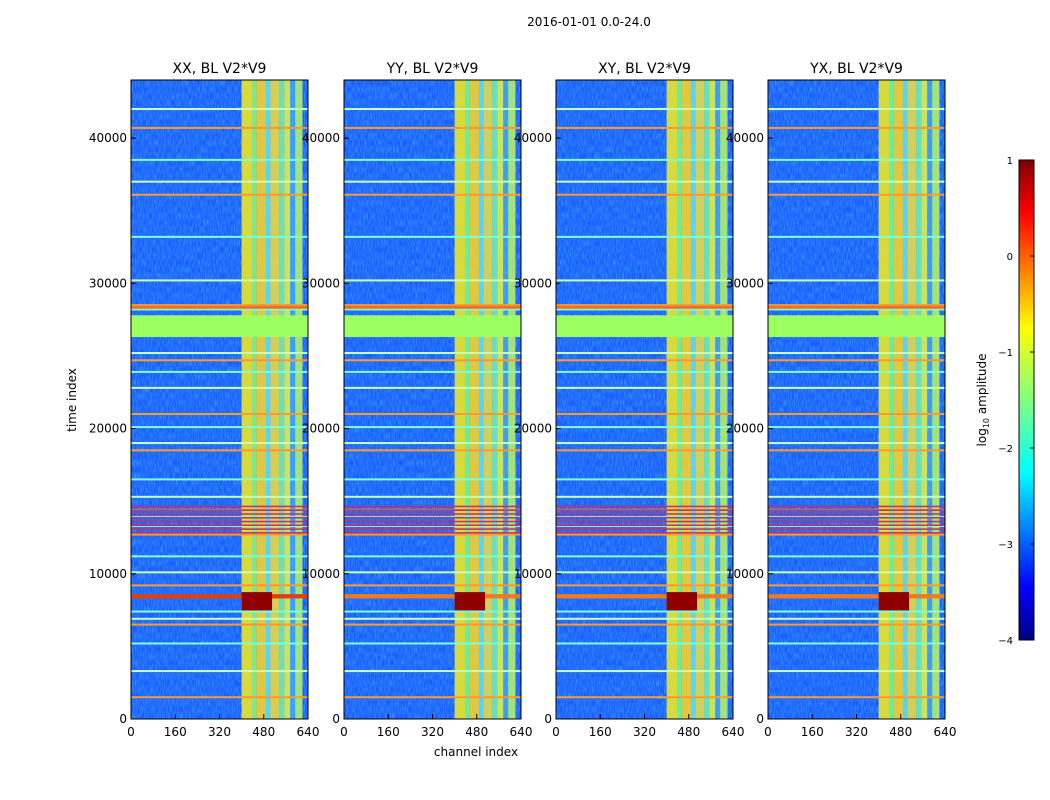  What do you see at coordinates (983, 400) in the screenshot?
I see `colorbar-label: log10 amplitude` at bounding box center [983, 400].